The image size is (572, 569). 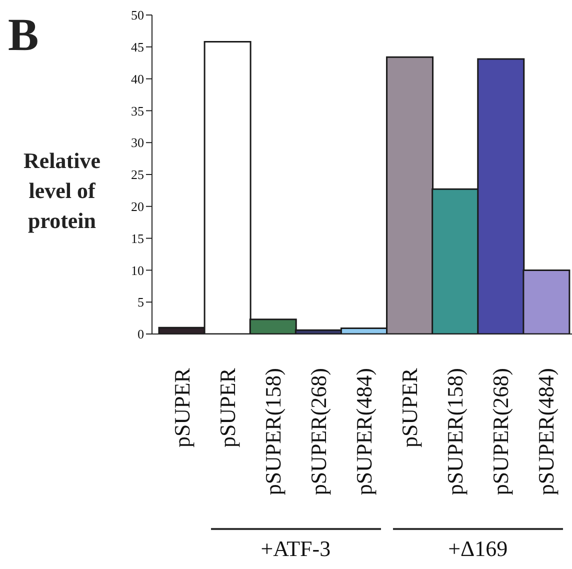 What do you see at coordinates (137, 15) in the screenshot?
I see `y-tick-label: 50` at bounding box center [137, 15].